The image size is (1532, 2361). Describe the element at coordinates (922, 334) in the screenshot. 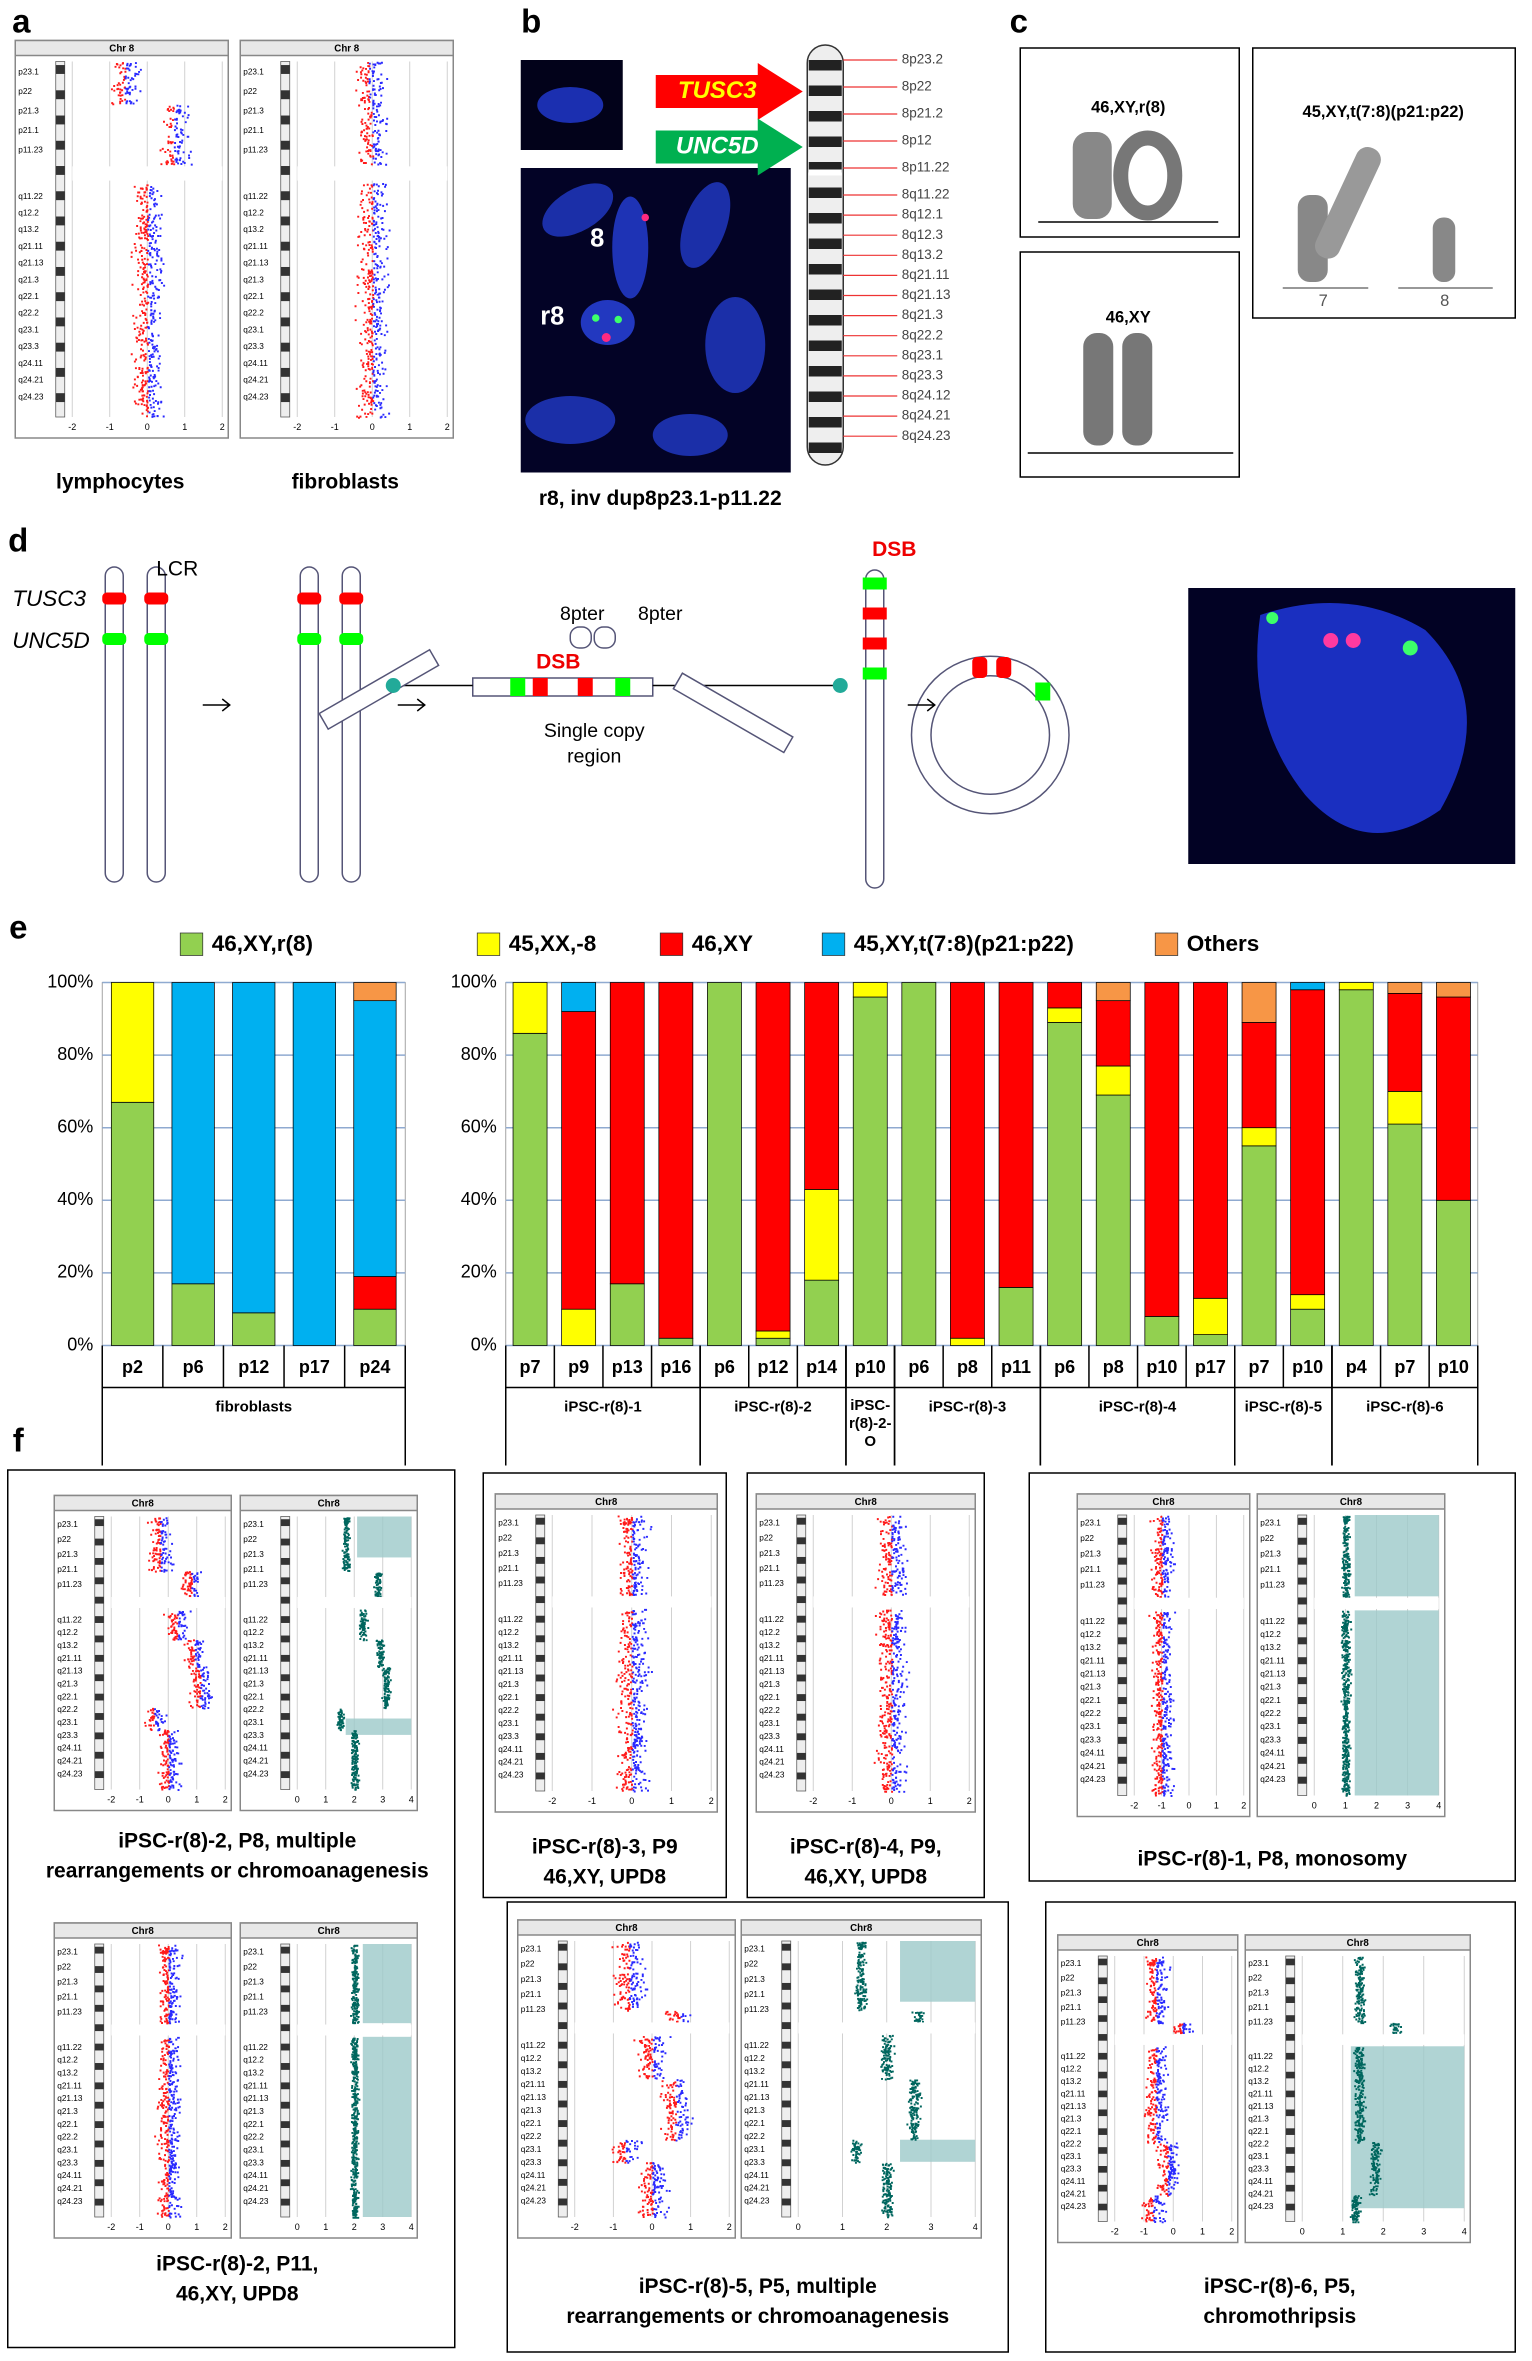

I see `band-label: 8q22.2` at that location.